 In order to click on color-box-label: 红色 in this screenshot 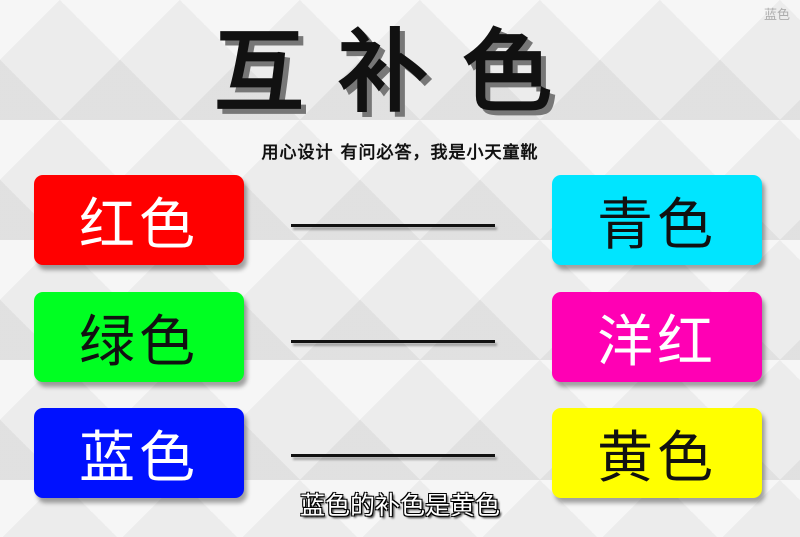, I will do `click(139, 225)`.